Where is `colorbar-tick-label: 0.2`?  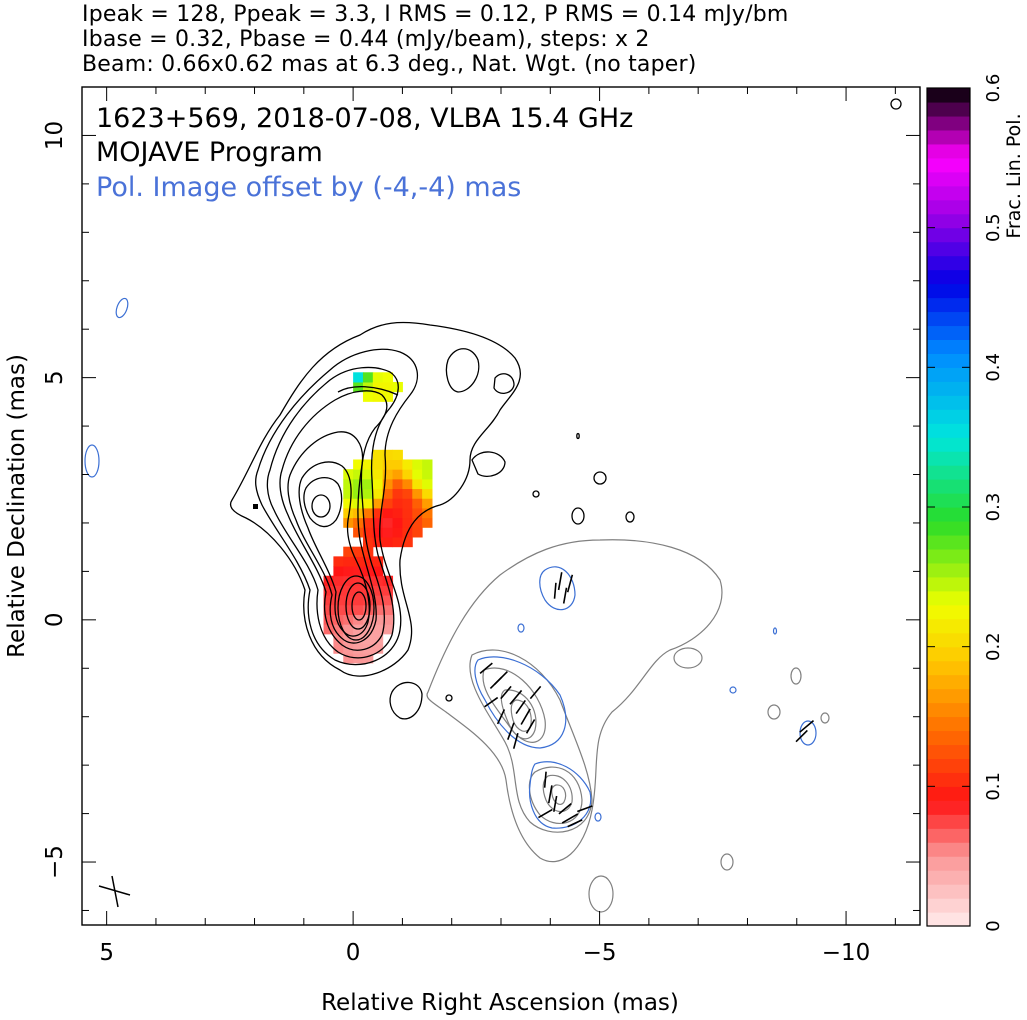 colorbar-tick-label: 0.2 is located at coordinates (993, 646).